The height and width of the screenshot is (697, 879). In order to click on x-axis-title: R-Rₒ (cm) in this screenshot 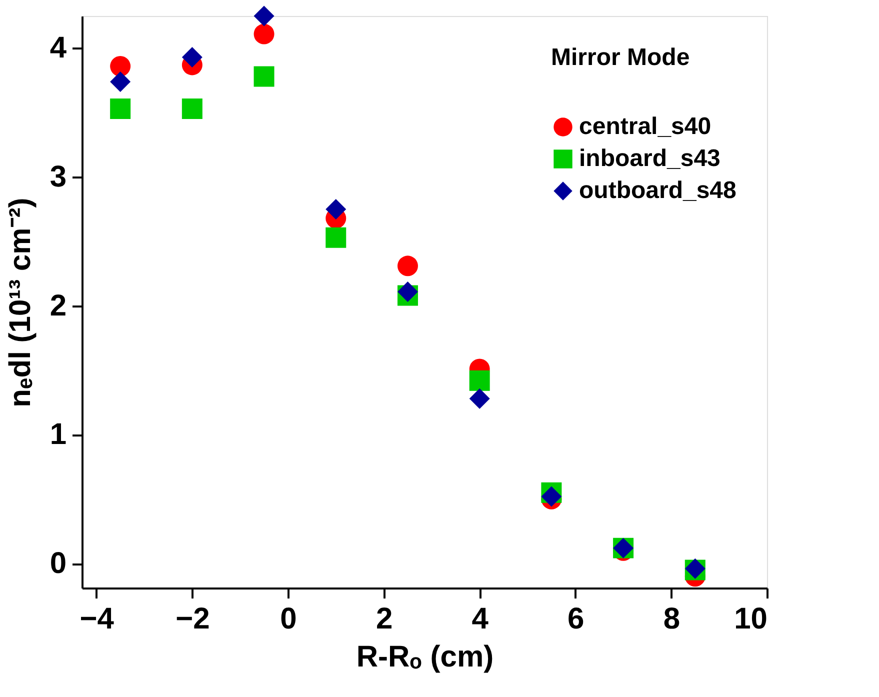, I will do `click(425, 657)`.